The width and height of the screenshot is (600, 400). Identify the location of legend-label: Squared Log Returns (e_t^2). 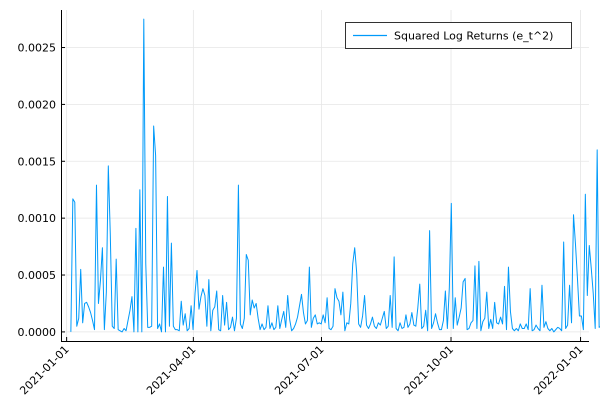
(473, 36).